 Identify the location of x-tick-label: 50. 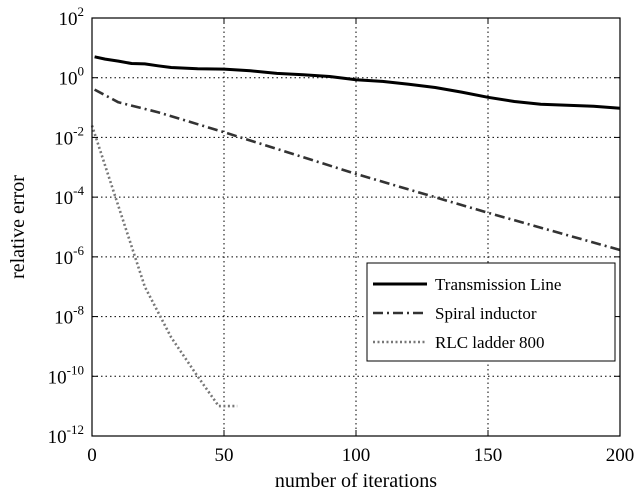
(224, 455).